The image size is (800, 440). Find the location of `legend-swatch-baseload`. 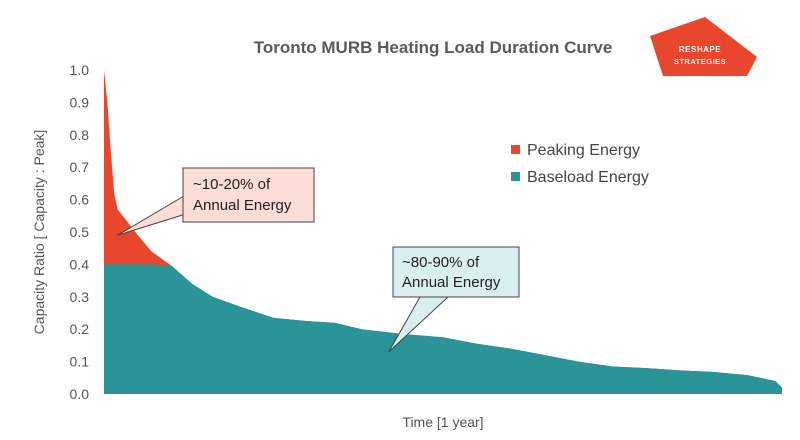

legend-swatch-baseload is located at coordinates (515, 176).